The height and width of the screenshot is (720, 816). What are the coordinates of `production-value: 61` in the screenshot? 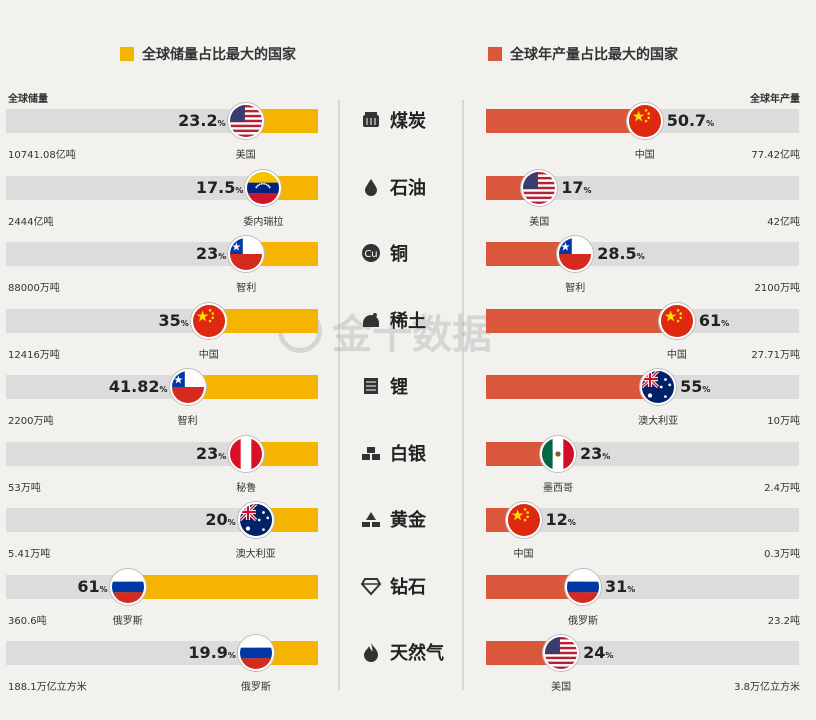 It's located at (710, 320).